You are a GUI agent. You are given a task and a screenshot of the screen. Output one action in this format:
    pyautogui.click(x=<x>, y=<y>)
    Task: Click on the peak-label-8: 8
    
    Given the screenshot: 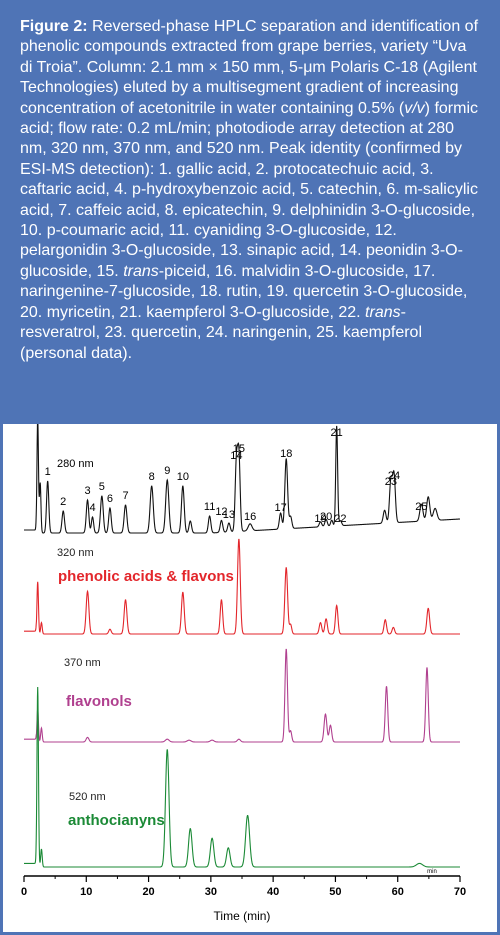 What is the action you would take?
    pyautogui.click(x=152, y=477)
    